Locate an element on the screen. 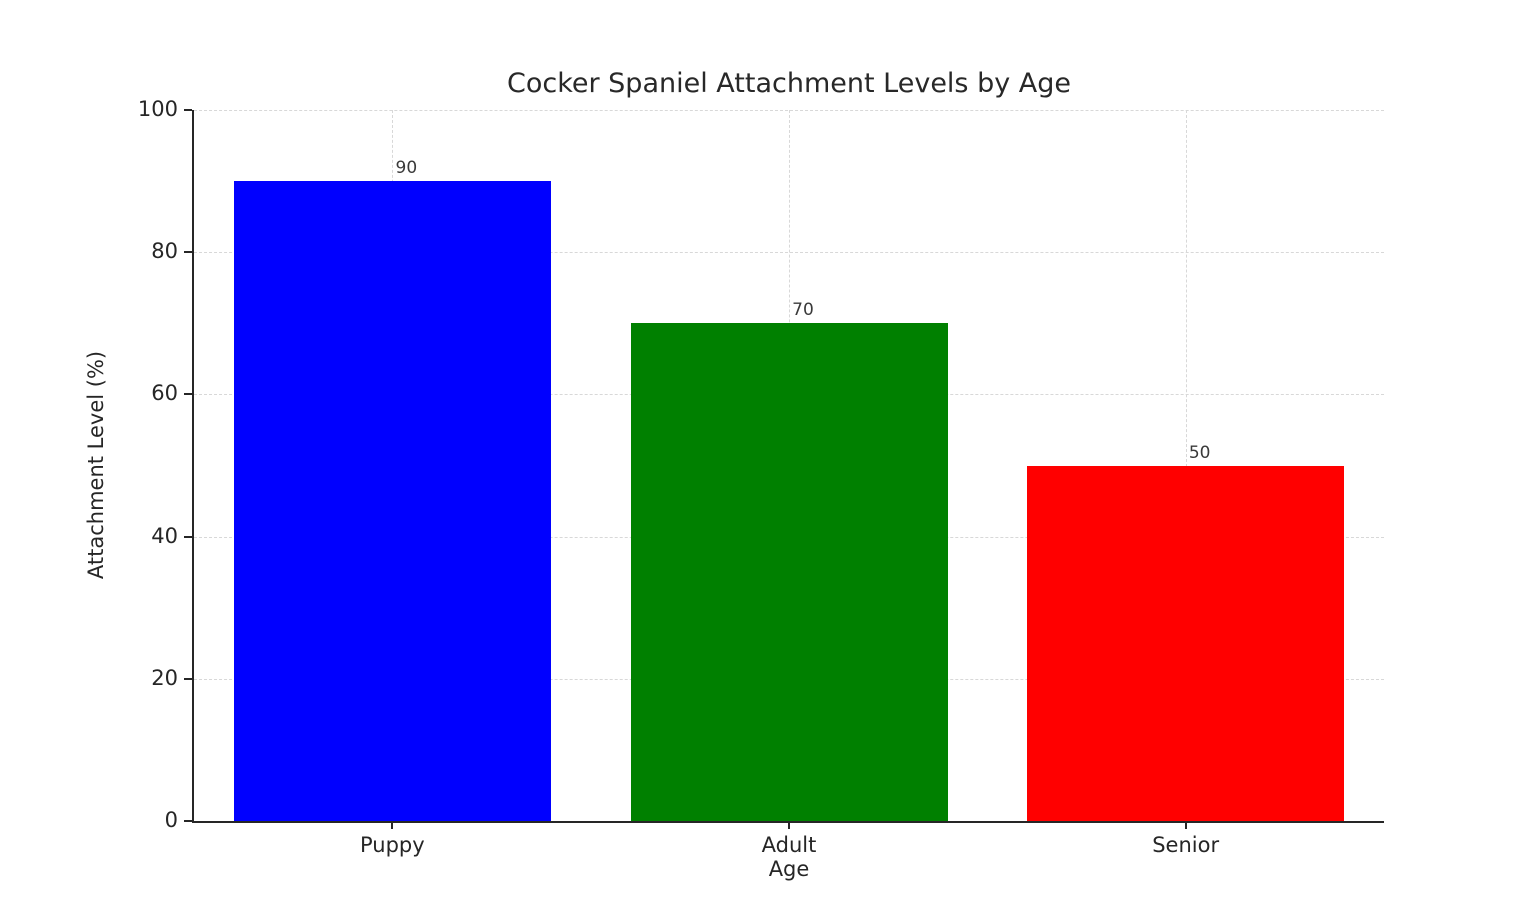 The width and height of the screenshot is (1536, 922). bar-value-label-senior: 50 is located at coordinates (1199, 452).